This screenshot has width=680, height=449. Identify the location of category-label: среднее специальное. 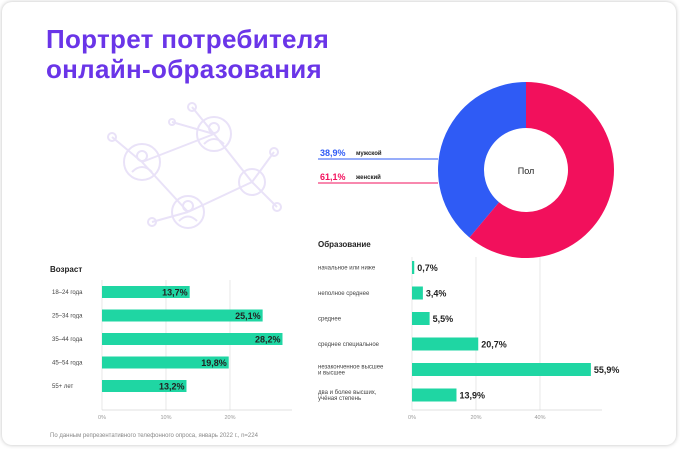
(349, 345).